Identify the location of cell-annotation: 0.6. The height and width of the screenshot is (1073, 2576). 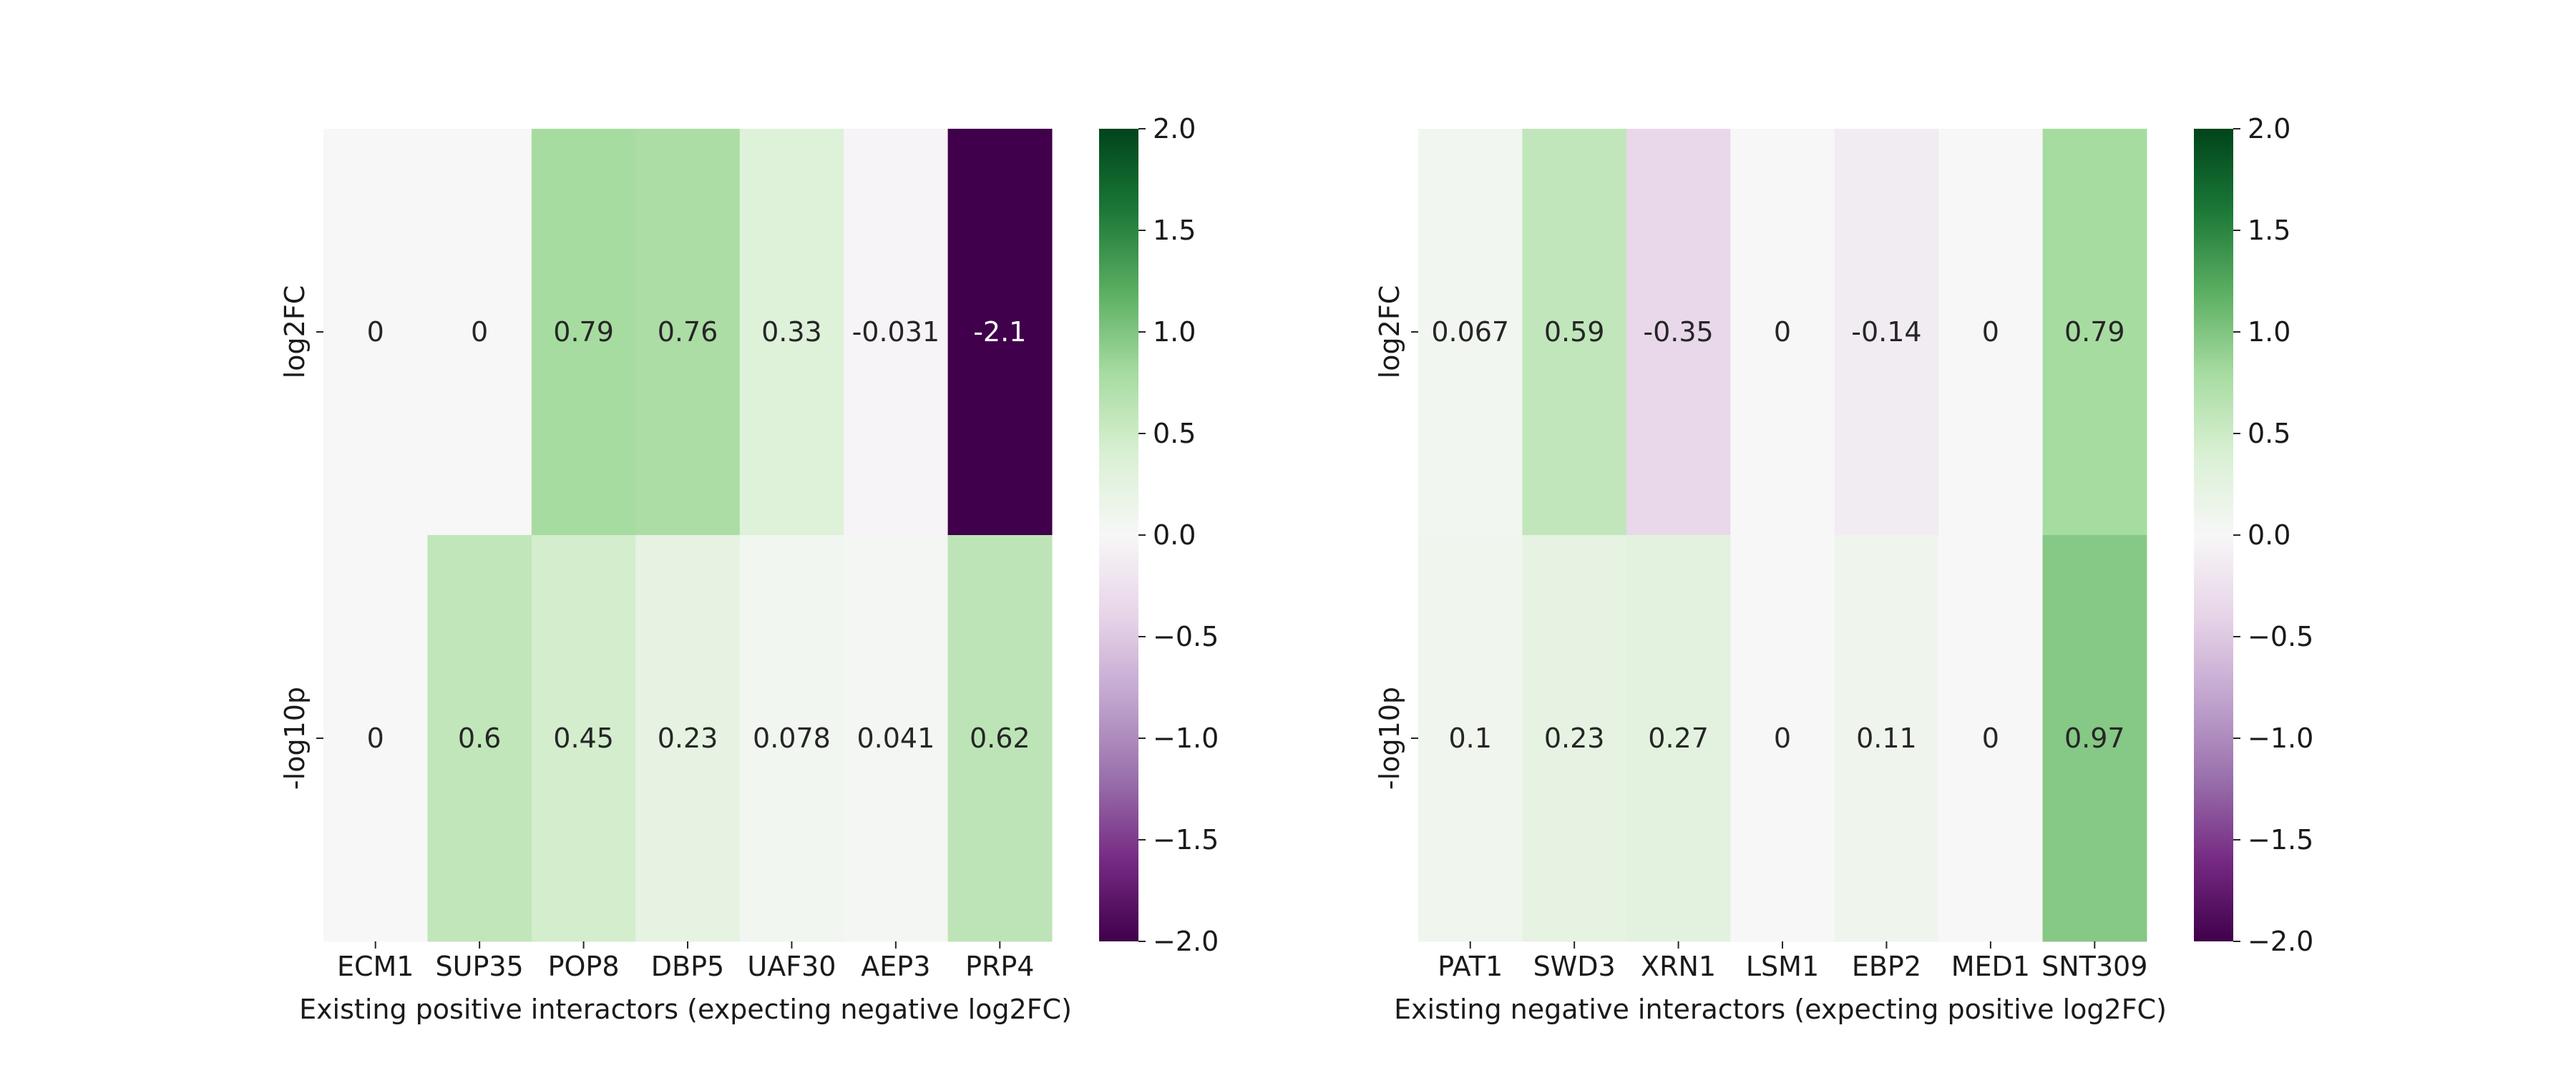
(479, 738).